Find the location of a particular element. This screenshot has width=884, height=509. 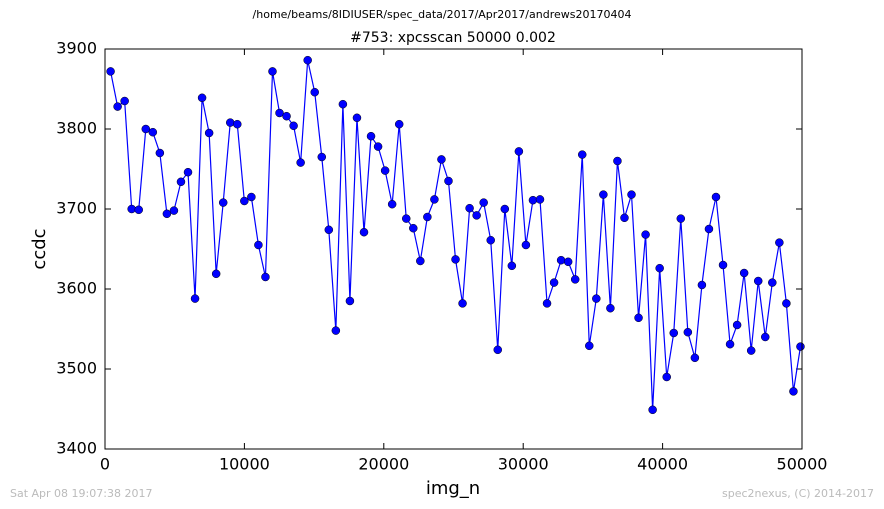

y-tick-label: 3600 is located at coordinates (76, 288).